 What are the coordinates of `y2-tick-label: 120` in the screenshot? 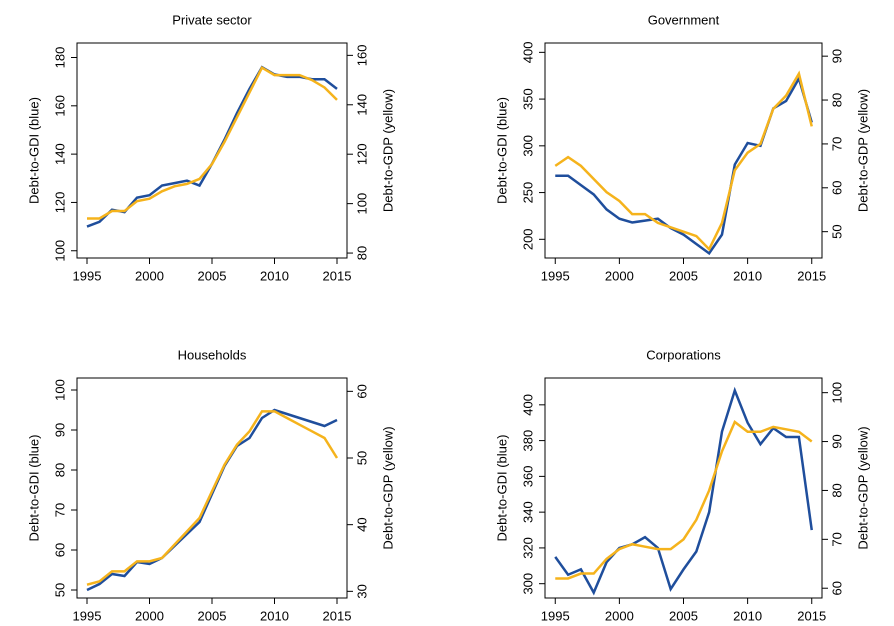 It's located at (361, 154).